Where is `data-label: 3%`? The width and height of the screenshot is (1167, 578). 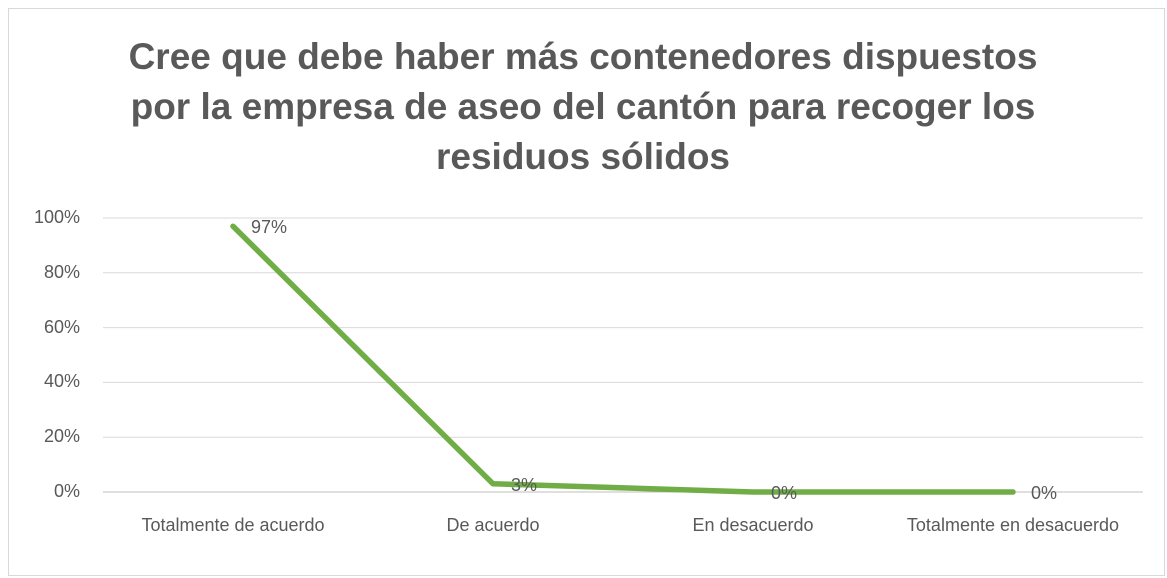
data-label: 3% is located at coordinates (524, 484).